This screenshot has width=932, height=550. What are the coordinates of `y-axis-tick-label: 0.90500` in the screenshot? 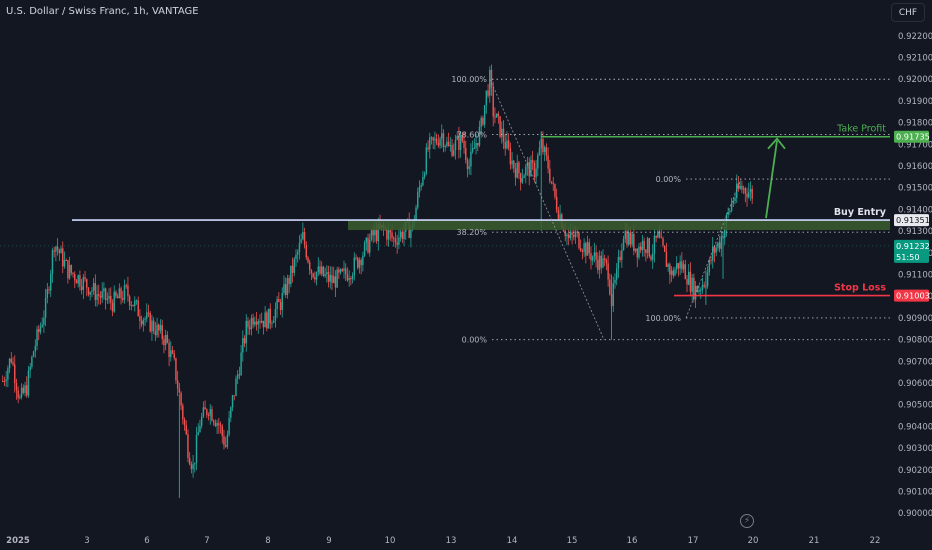 It's located at (915, 406).